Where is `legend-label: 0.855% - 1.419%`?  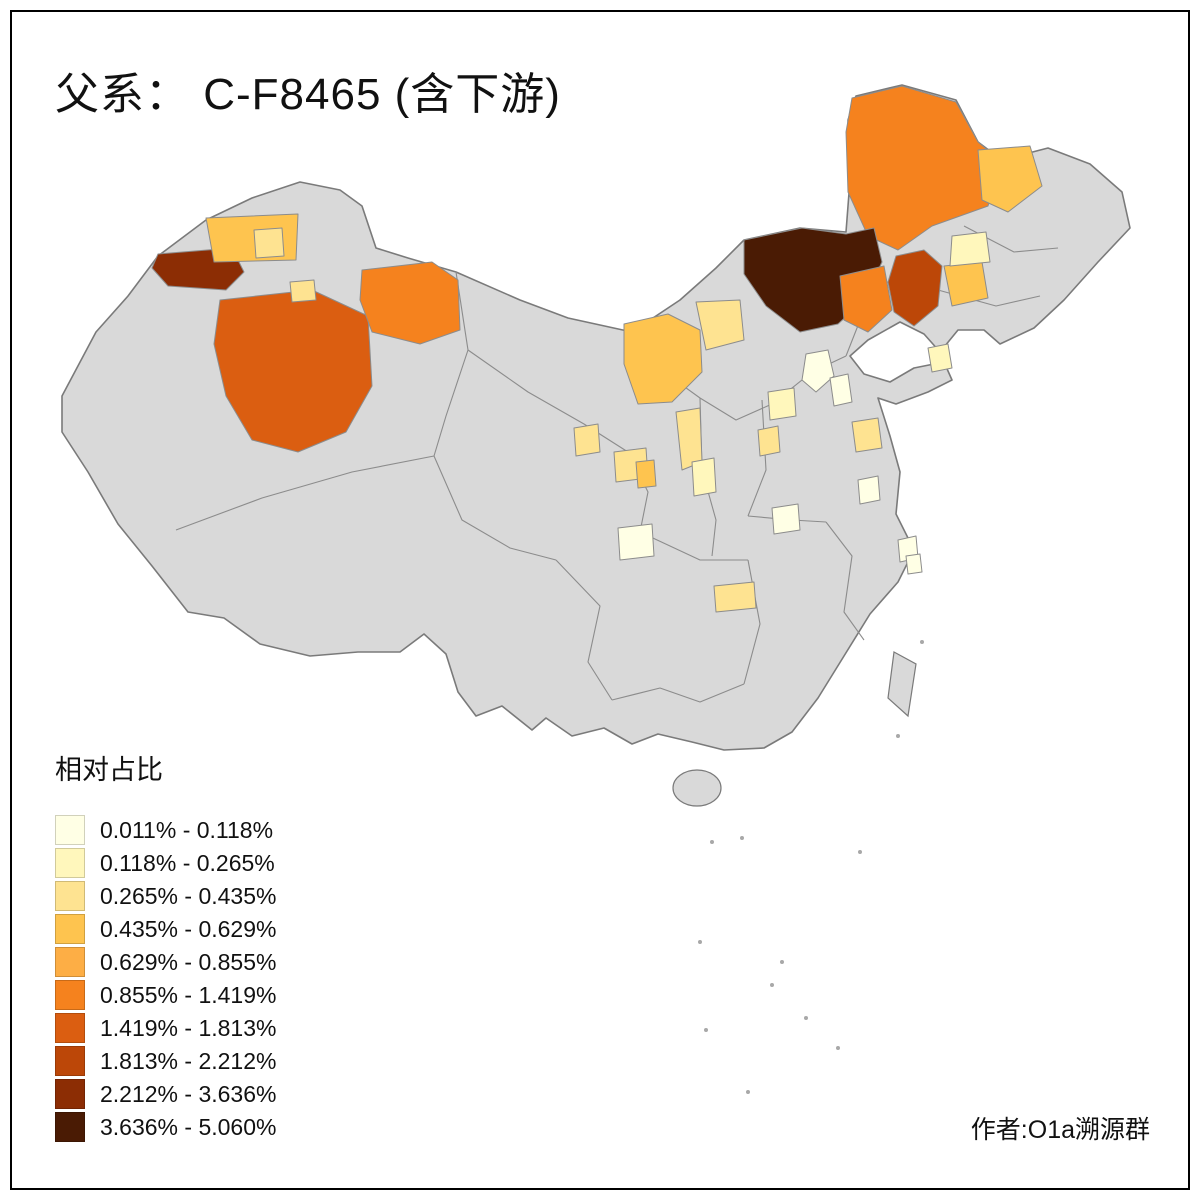 legend-label: 0.855% - 1.419% is located at coordinates (188, 994).